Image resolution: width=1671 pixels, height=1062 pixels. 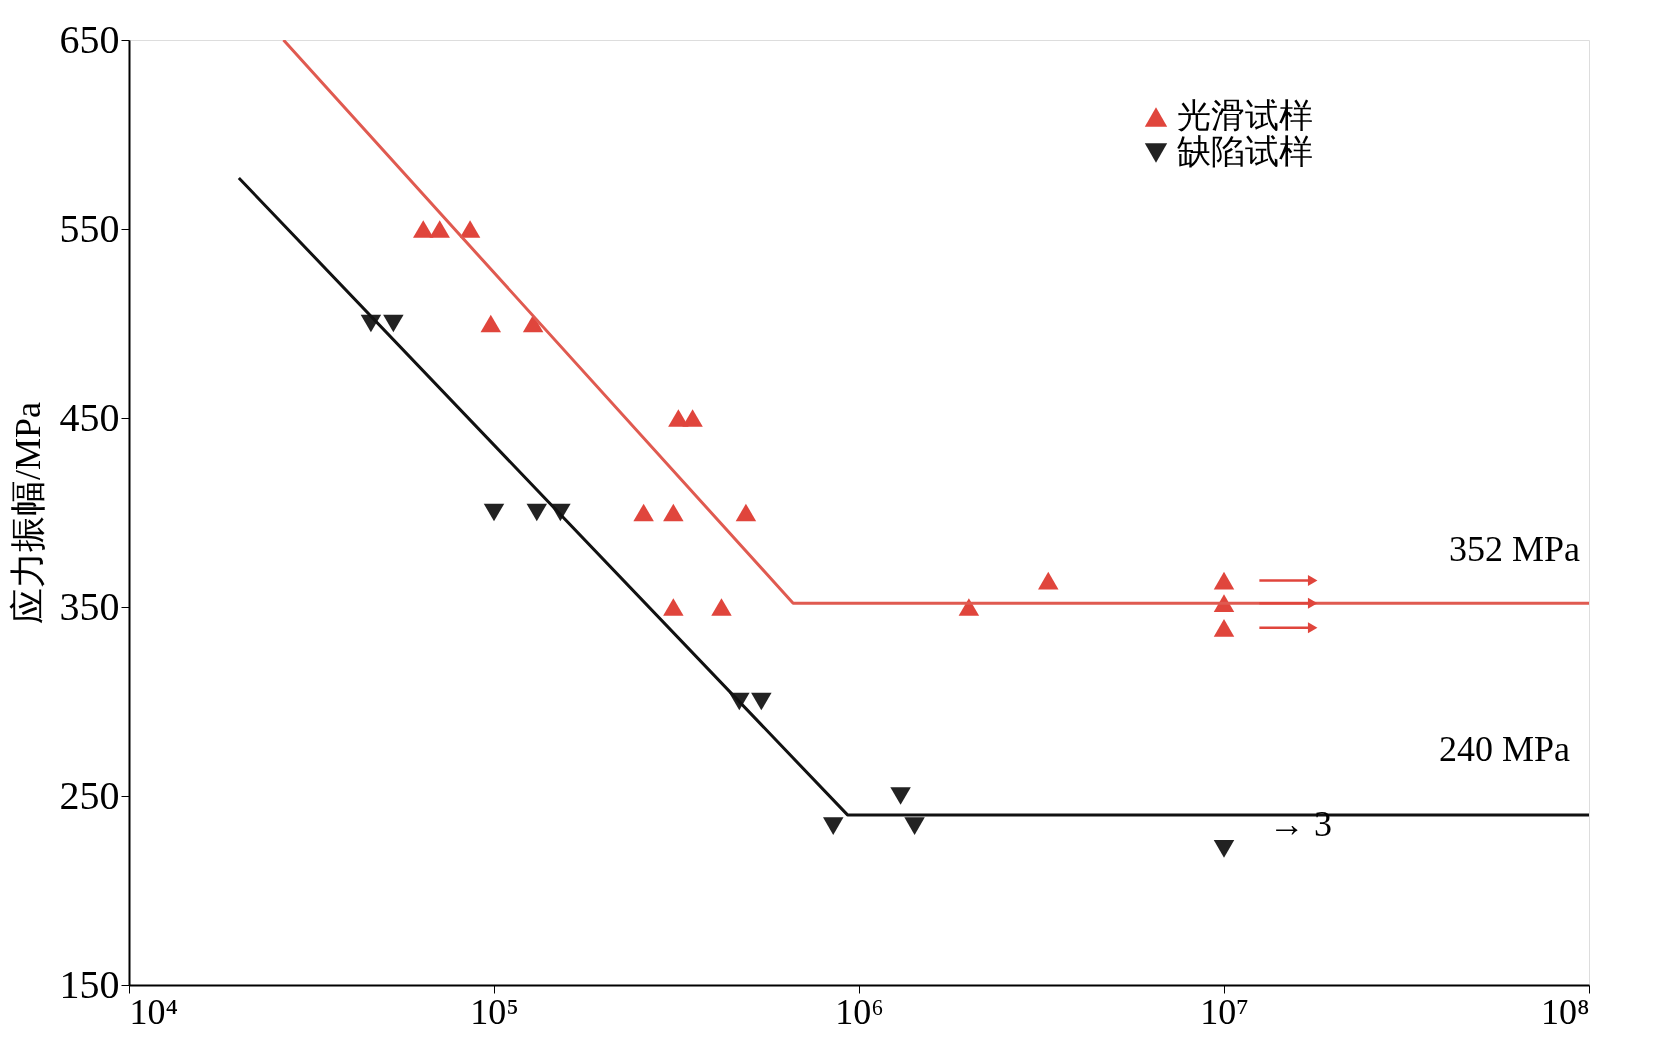 I want to click on annotation: 352 MPa, so click(x=1515, y=549).